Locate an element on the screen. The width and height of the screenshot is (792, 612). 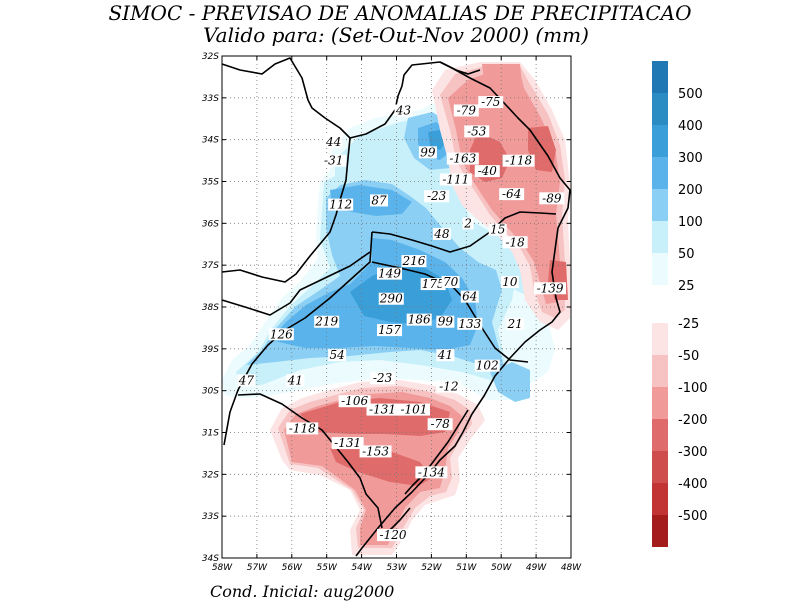
anomaly-value-label: 219 is located at coordinates (326, 322).